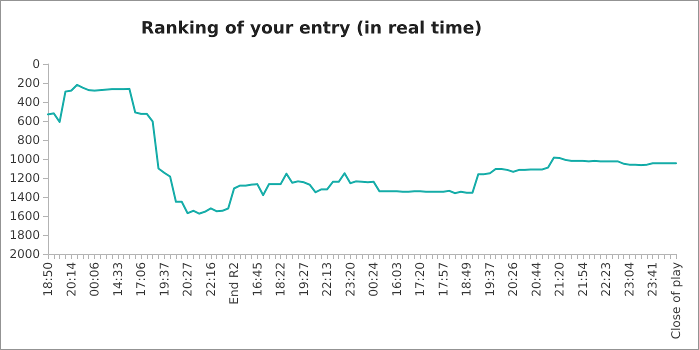 The width and height of the screenshot is (699, 350). Describe the element at coordinates (443, 279) in the screenshot. I see `x-tick-label: 17:57` at that location.